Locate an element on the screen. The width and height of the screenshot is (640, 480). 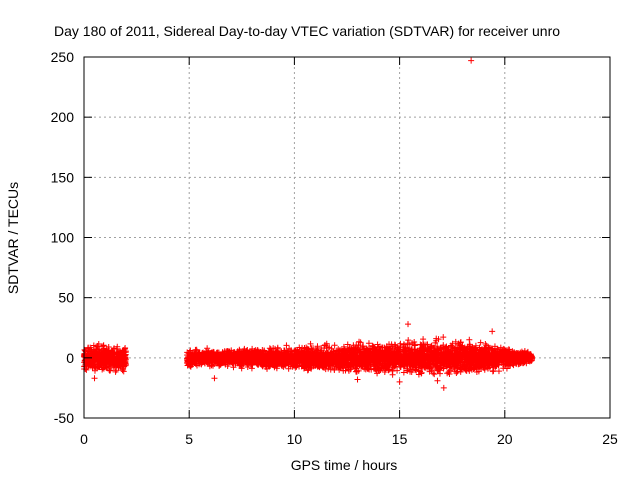
y-tick-label: 150 is located at coordinates (63, 177).